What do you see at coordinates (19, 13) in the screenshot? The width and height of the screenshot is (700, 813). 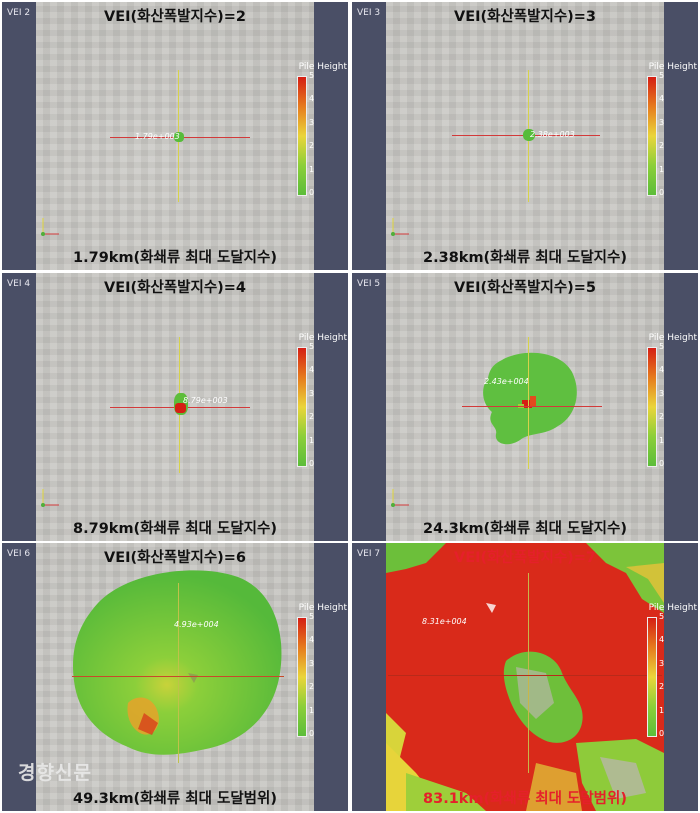 I see `vei-tag: VEI 2` at bounding box center [19, 13].